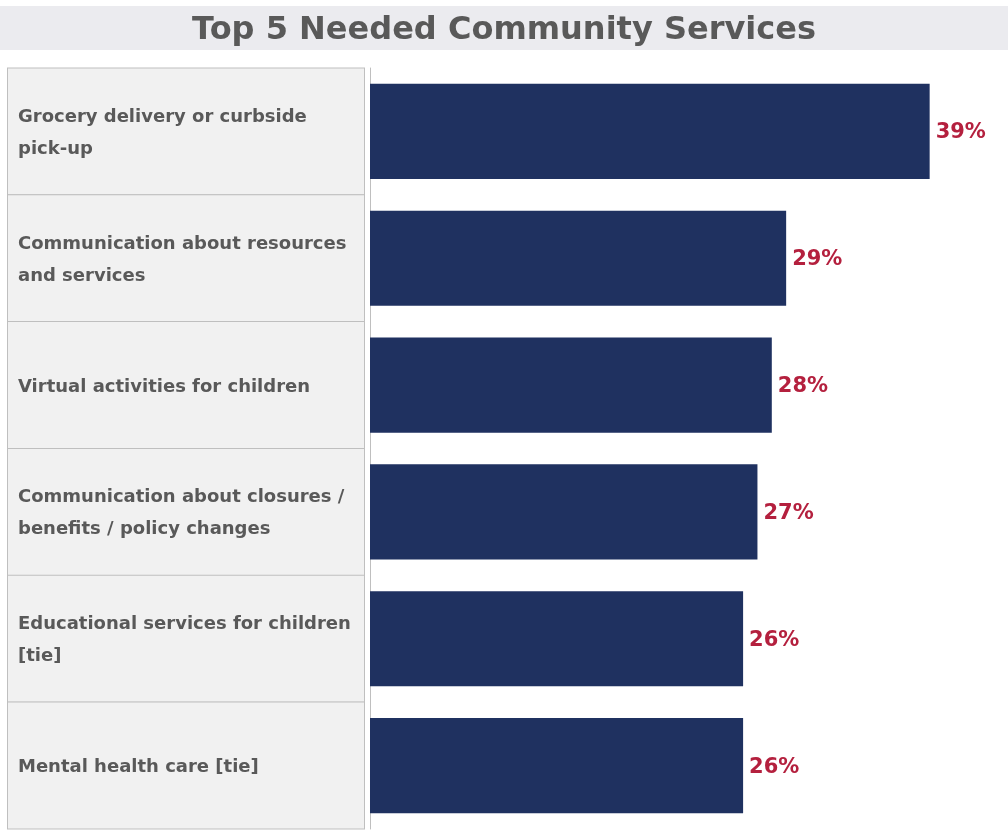  I want to click on data-label: 39%, so click(960, 131).